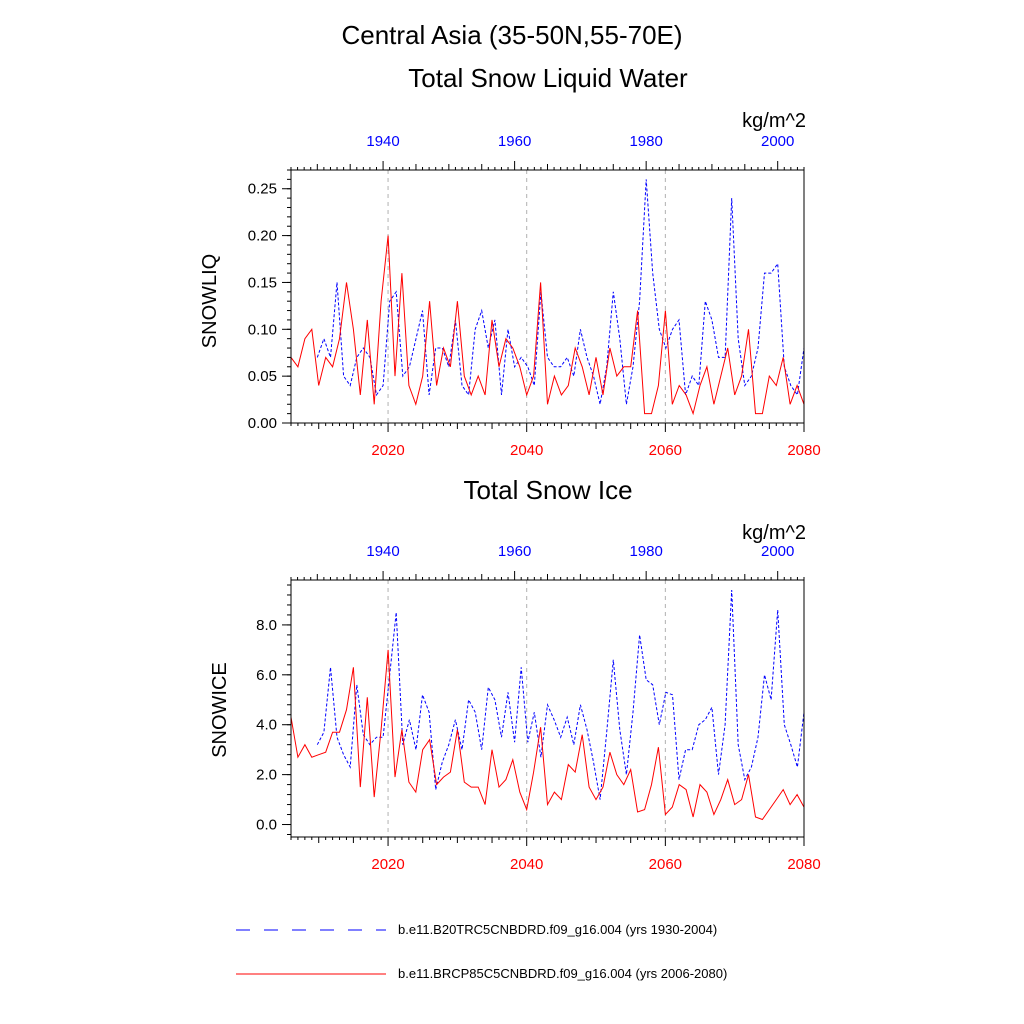 This screenshot has height=1024, width=1024. Describe the element at coordinates (547, 490) in the screenshot. I see `chart-title: Total Snow Ice` at that location.